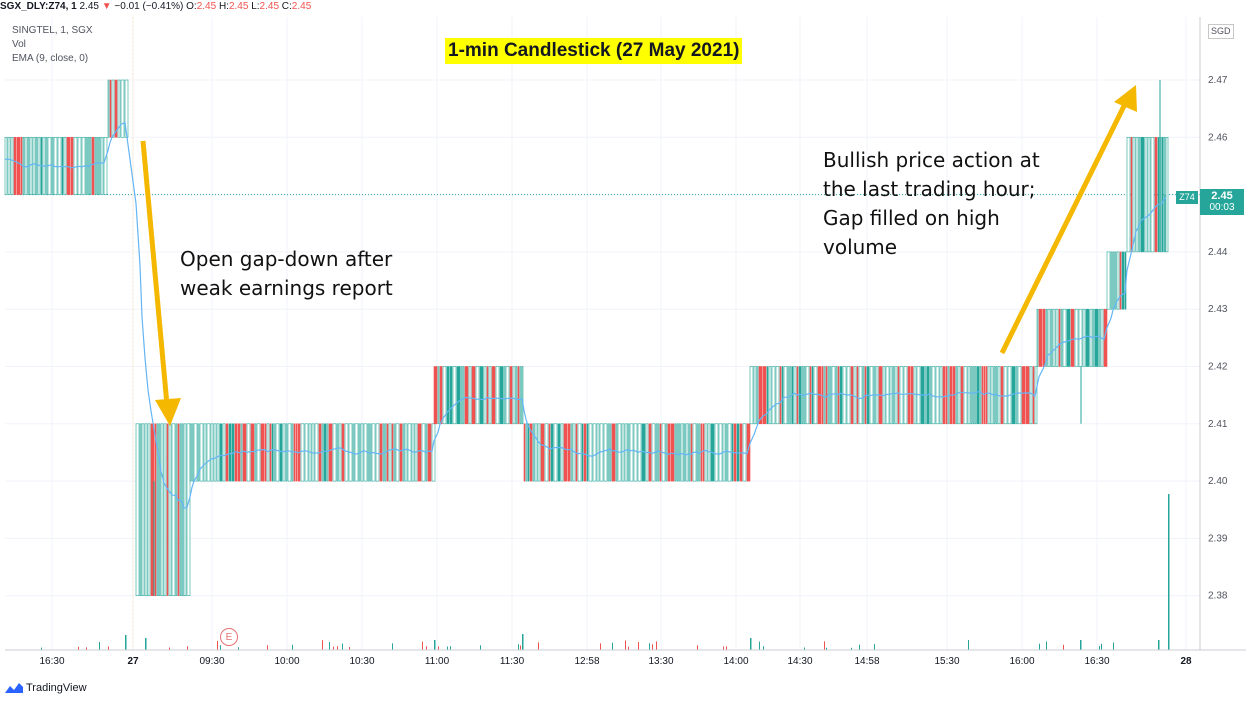 The image size is (1246, 703). What do you see at coordinates (255, 6) in the screenshot?
I see `low-label: L:` at bounding box center [255, 6].